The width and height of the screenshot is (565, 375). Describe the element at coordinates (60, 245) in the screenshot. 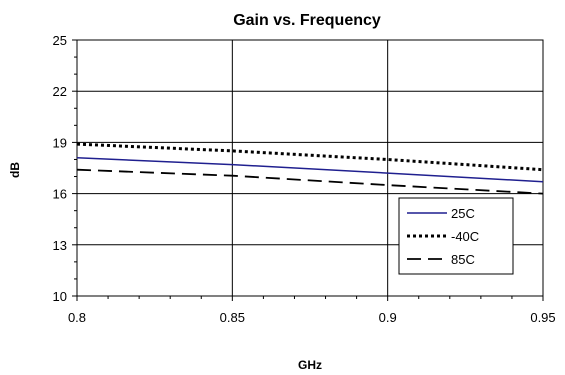

I see `y-tick-label: 13` at that location.